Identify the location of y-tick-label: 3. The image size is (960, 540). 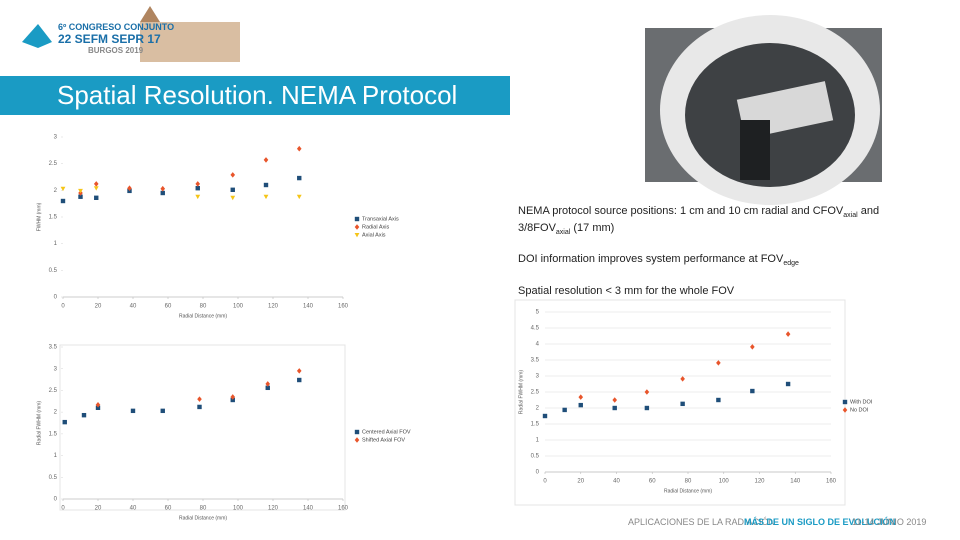
(56, 369).